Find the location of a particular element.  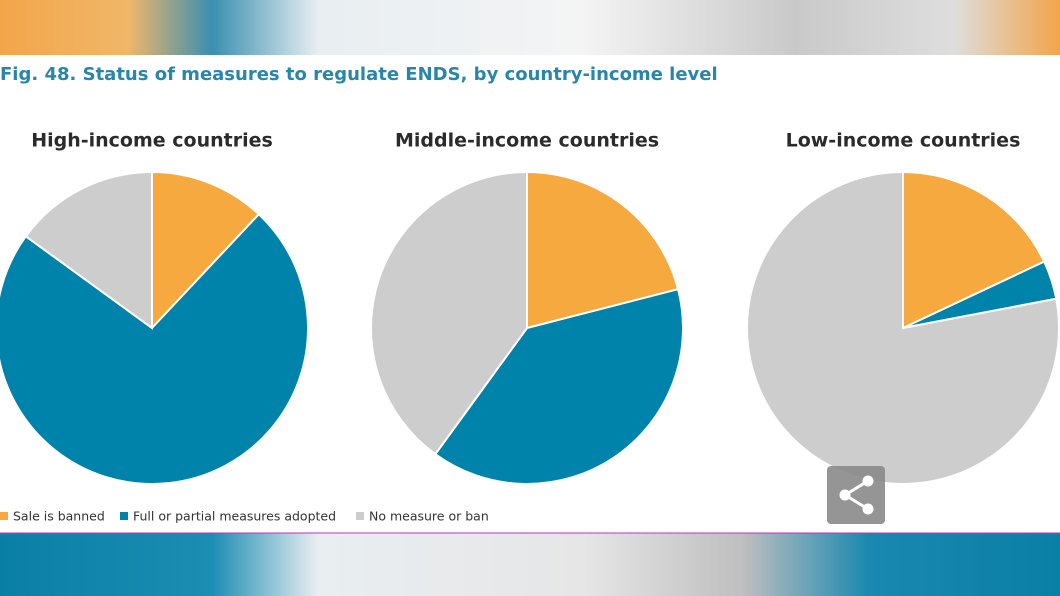

pie-title: High-income countries is located at coordinates (152, 141).